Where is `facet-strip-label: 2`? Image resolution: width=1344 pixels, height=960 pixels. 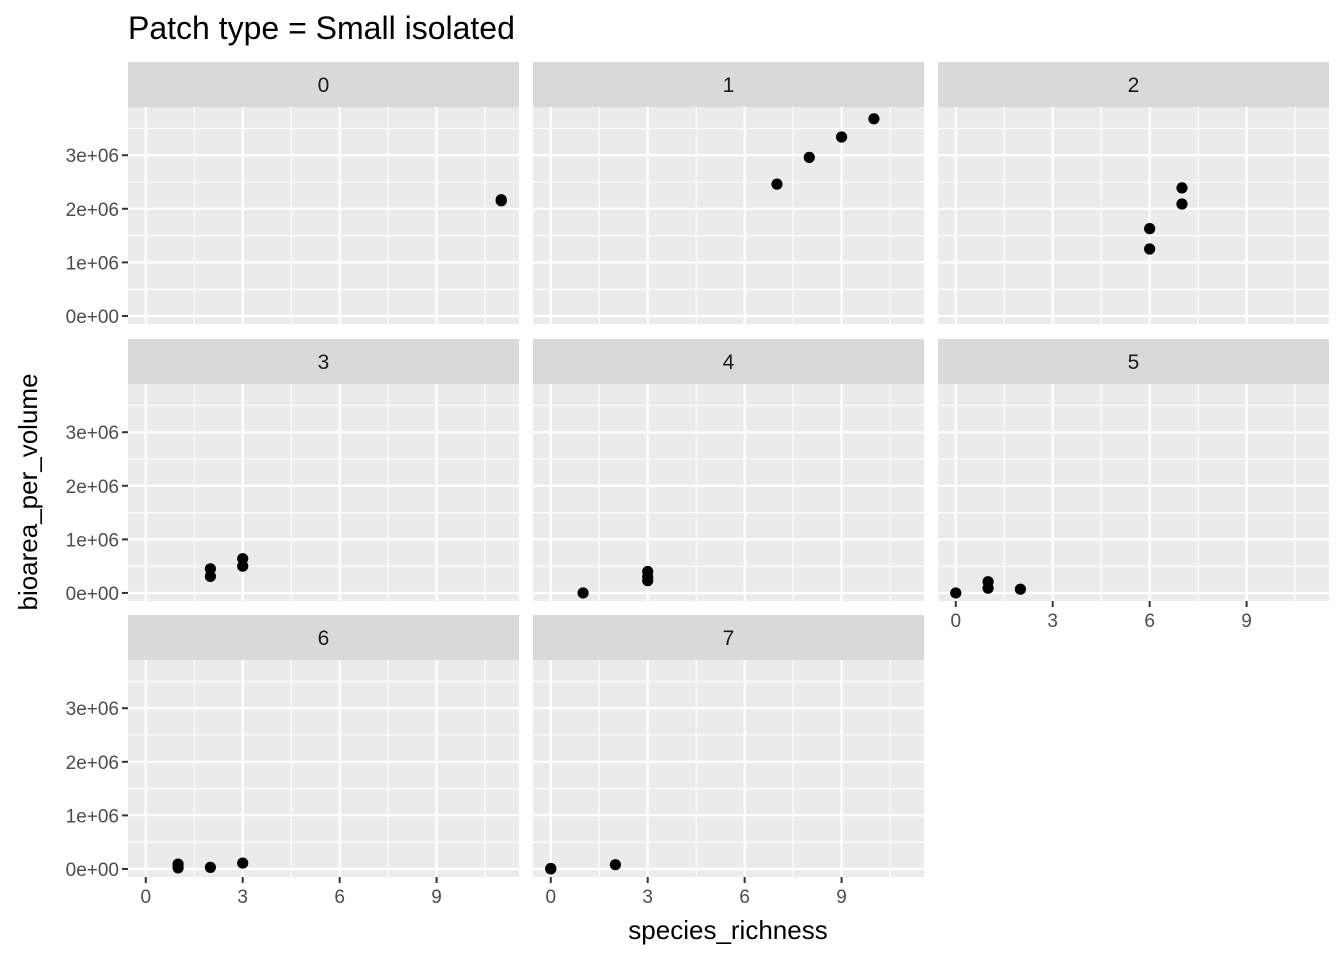
facet-strip-label: 2 is located at coordinates (1134, 85).